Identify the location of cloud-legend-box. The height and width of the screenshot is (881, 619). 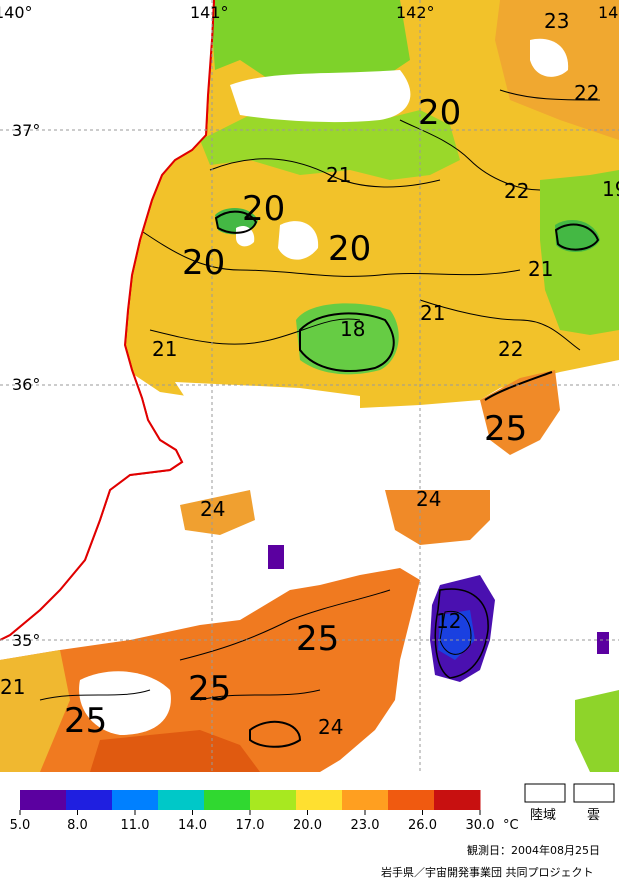
(594, 793).